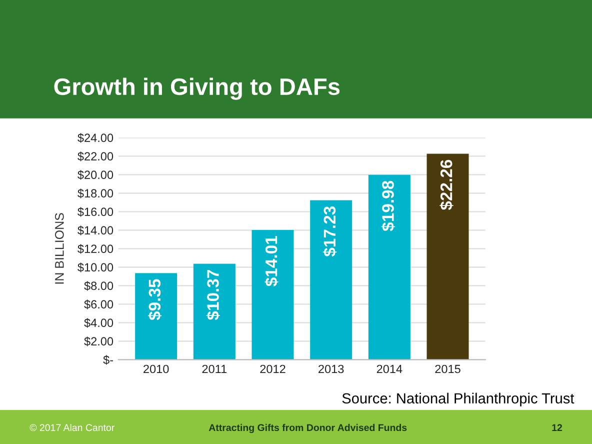 The height and width of the screenshot is (444, 592). I want to click on x-tick-label: 2011, so click(214, 369).